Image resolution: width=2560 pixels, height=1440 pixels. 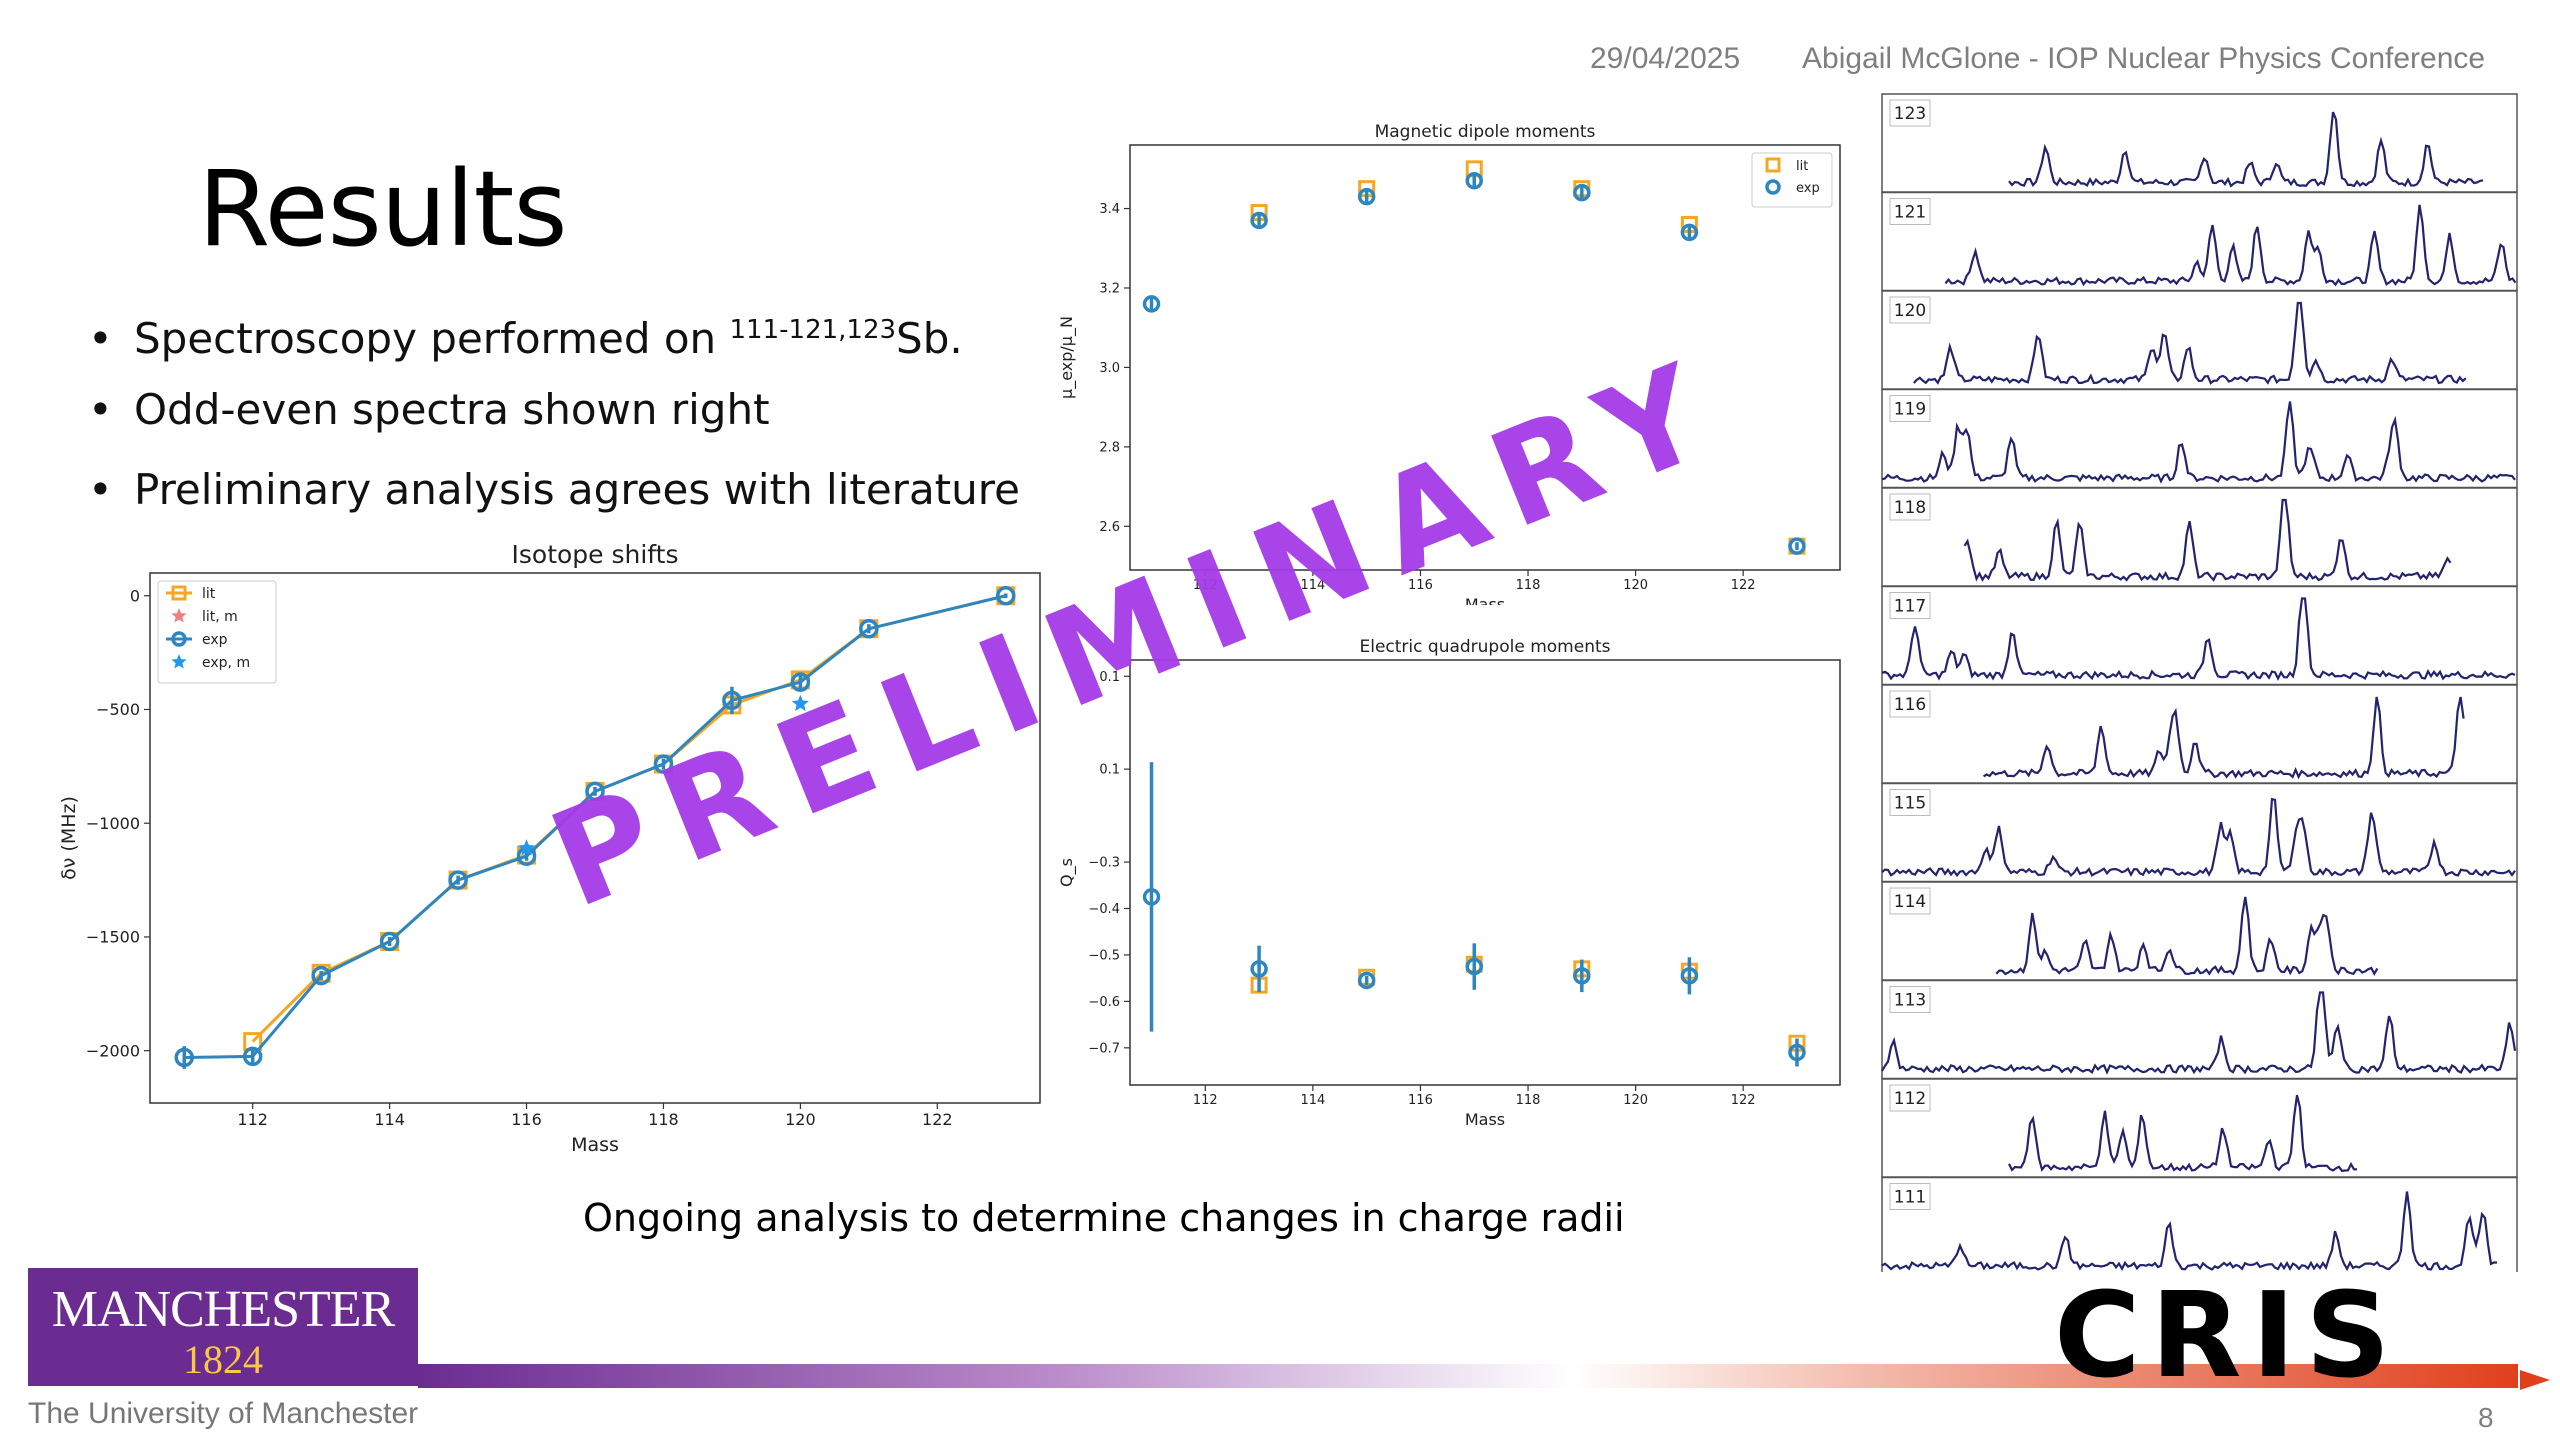 What do you see at coordinates (223, 1413) in the screenshot?
I see `university-name: The University of Manchester` at bounding box center [223, 1413].